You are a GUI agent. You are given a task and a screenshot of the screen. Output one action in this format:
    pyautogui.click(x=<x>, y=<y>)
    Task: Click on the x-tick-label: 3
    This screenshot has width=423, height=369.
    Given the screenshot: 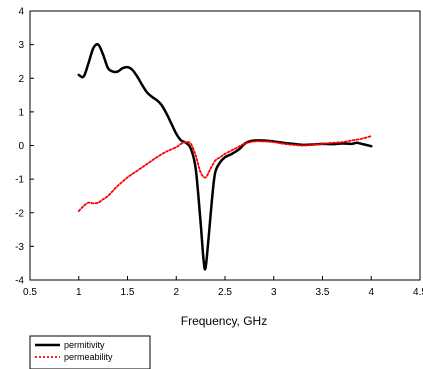 What is the action you would take?
    pyautogui.click(x=274, y=292)
    